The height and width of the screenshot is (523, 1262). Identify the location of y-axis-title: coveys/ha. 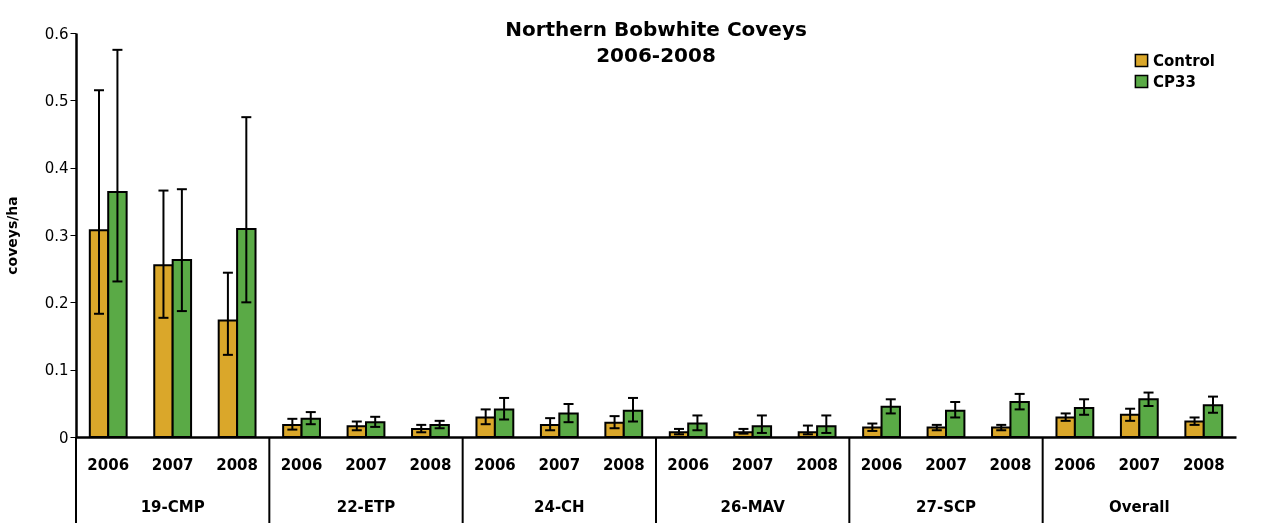
(11, 235).